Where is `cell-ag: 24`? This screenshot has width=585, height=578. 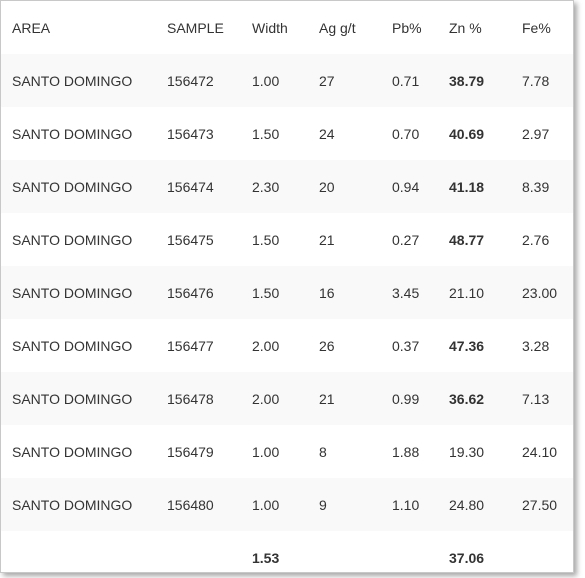
cell-ag: 24 is located at coordinates (355, 133).